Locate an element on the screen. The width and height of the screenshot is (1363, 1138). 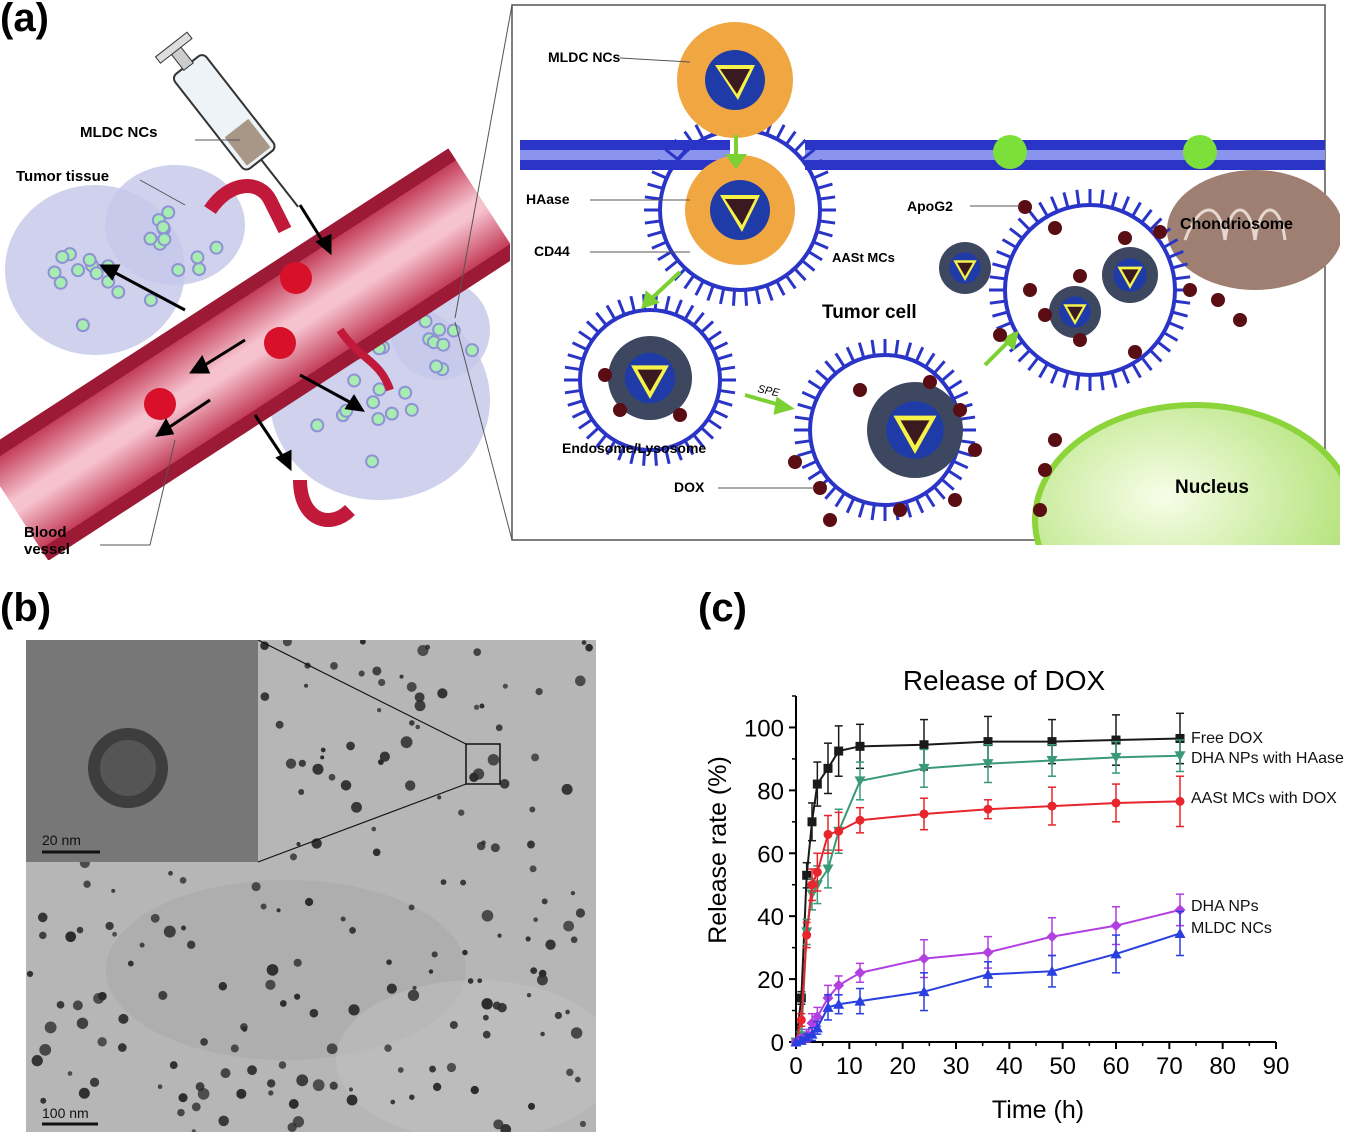
panel-b-letter: (b) is located at coordinates (26, 608).